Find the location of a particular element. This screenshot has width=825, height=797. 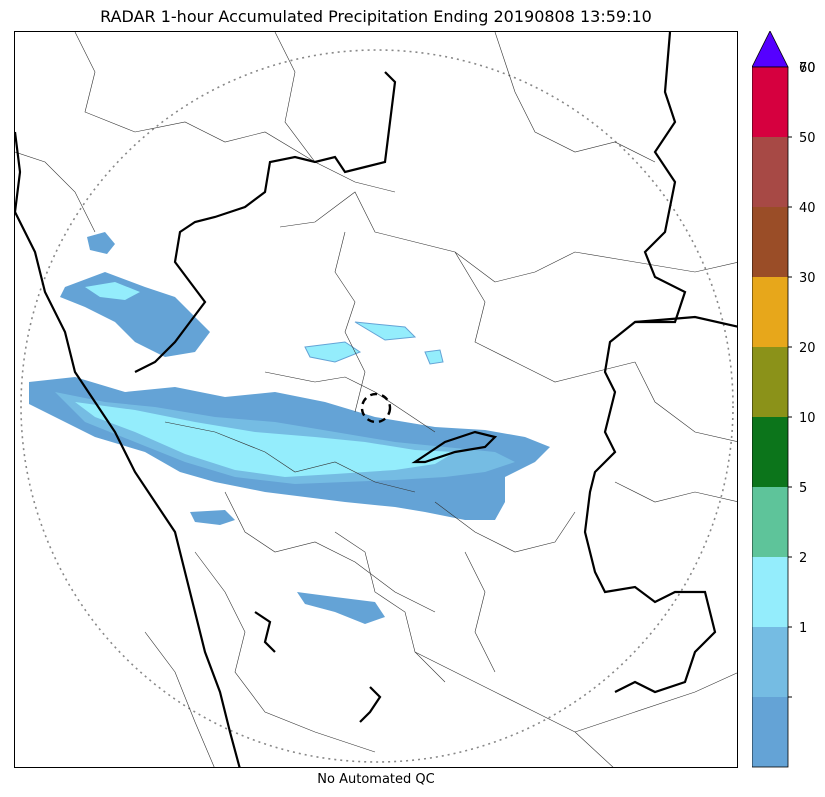

colorbar-tick-label: 10 is located at coordinates (807, 418).